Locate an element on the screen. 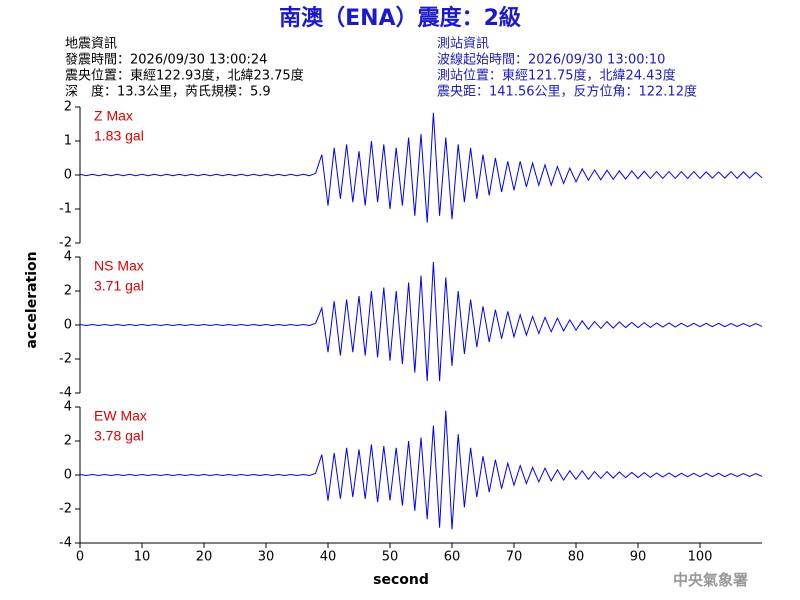 The width and height of the screenshot is (800, 600). x-tick-label: 40 is located at coordinates (328, 557).